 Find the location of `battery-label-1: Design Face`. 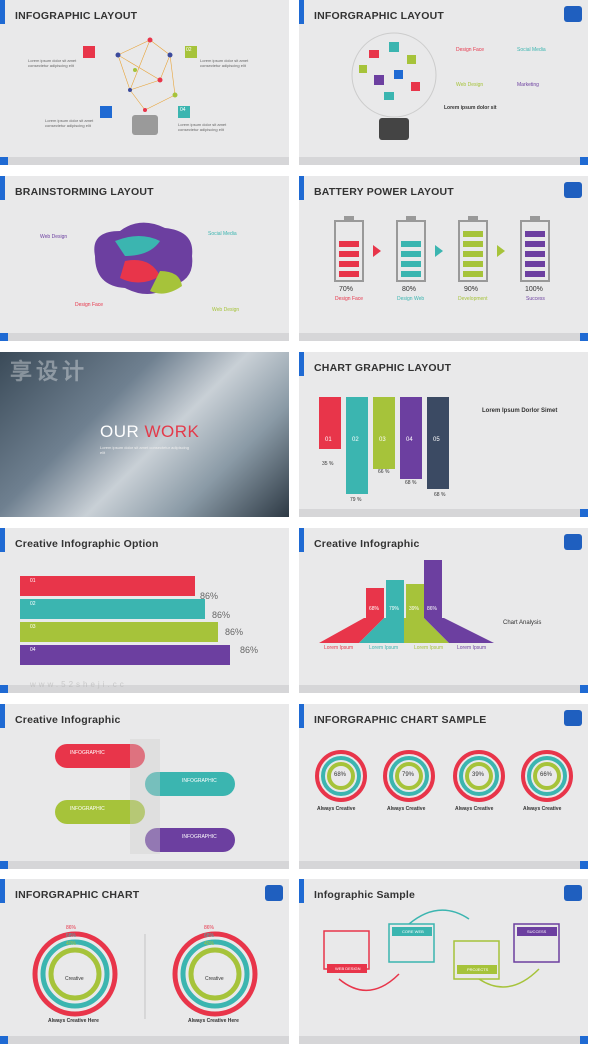

battery-label-1: Design Face is located at coordinates (349, 299).